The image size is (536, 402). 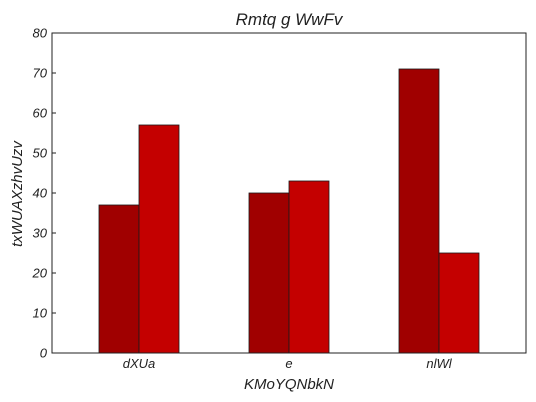 What do you see at coordinates (40, 233) in the screenshot?
I see `y-tick-label: 30` at bounding box center [40, 233].